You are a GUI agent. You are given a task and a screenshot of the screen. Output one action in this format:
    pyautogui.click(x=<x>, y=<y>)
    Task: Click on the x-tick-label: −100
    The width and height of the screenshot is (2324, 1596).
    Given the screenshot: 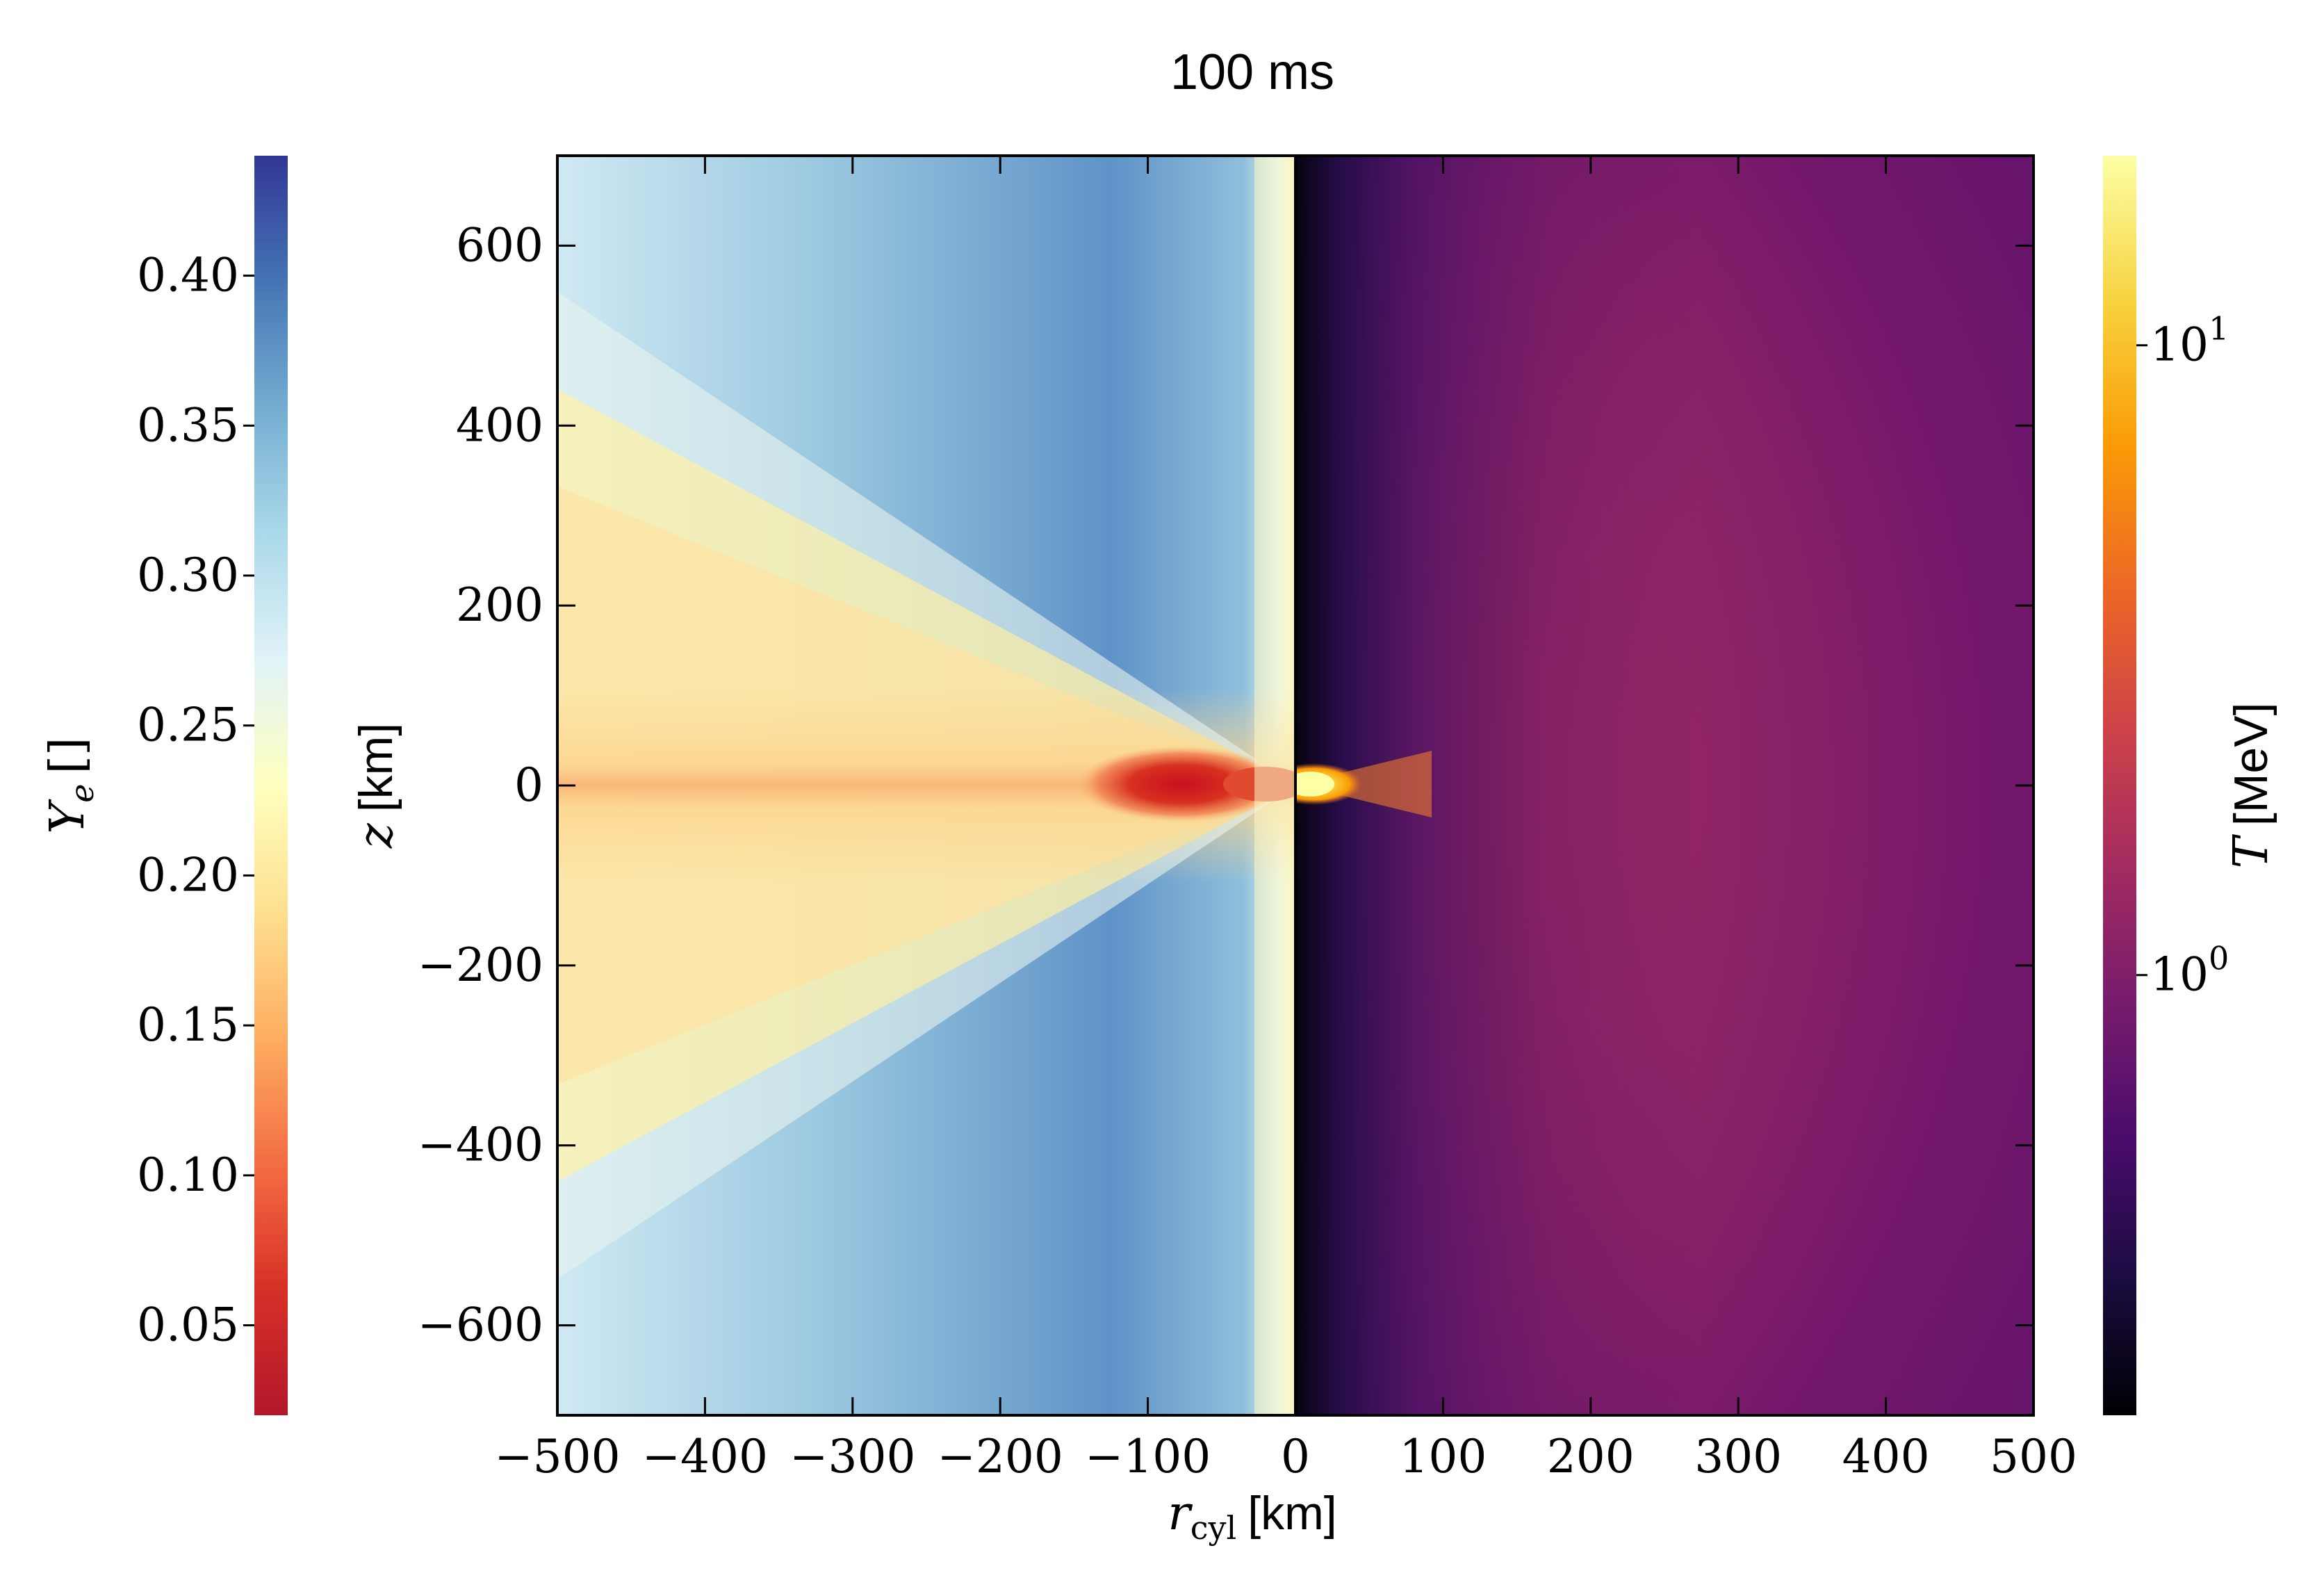 What is the action you would take?
    pyautogui.click(x=1148, y=1456)
    